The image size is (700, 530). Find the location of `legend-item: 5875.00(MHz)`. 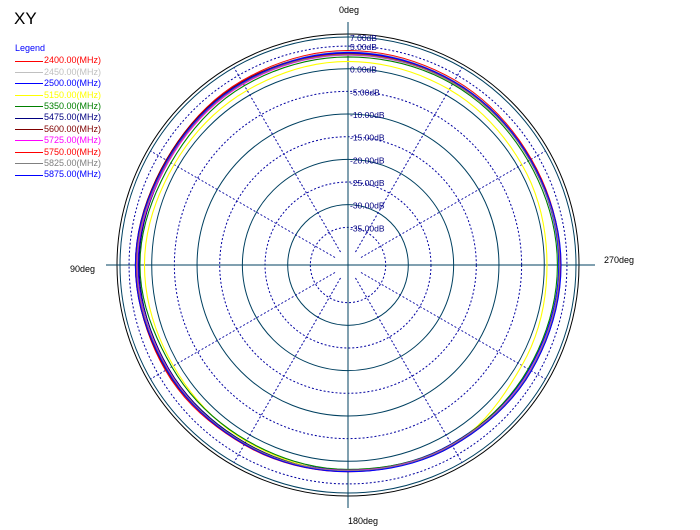

legend-item: 5875.00(MHz) is located at coordinates (58, 174).